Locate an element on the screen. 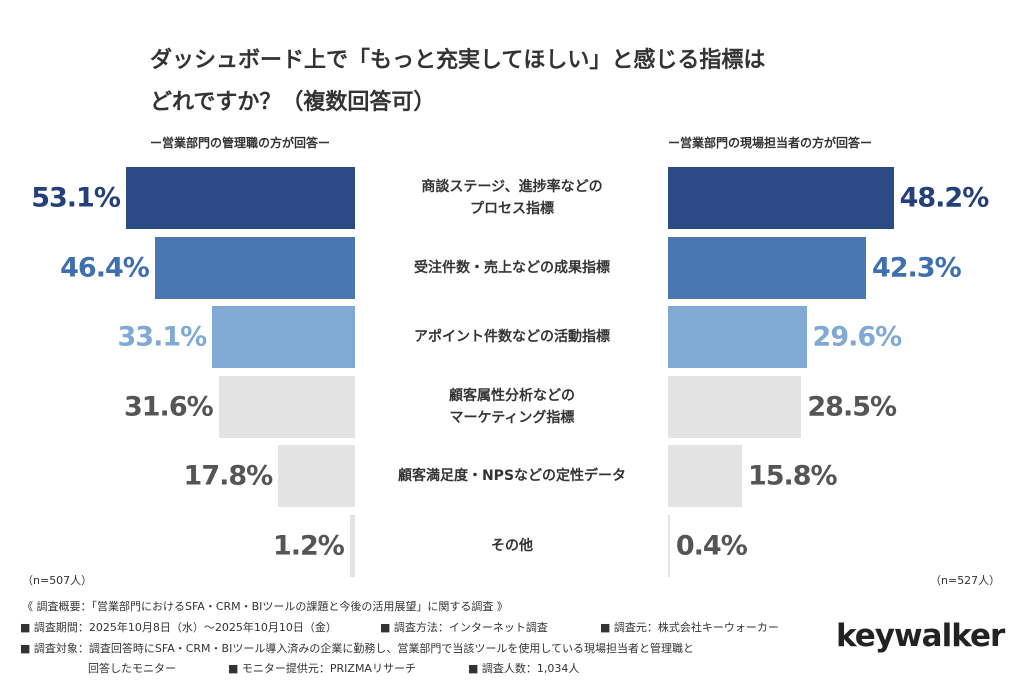 The width and height of the screenshot is (1024, 683). footer-text: 回答したモニター is located at coordinates (132, 668).